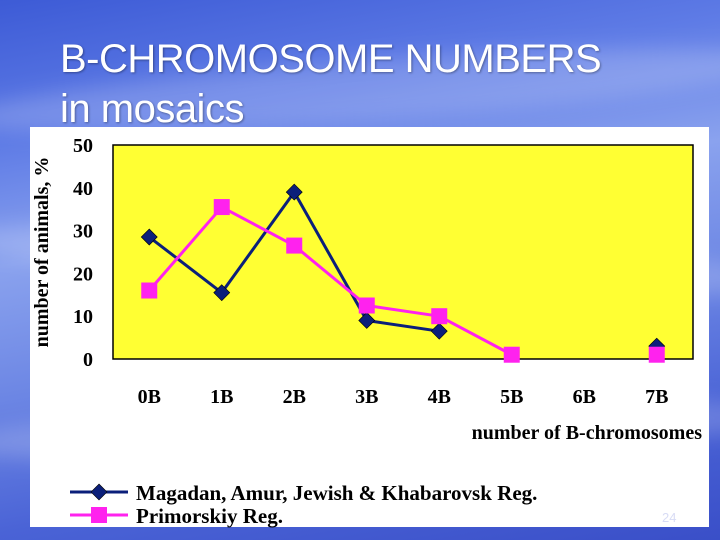  I want to click on x-tick-label: 1B, so click(221, 397).